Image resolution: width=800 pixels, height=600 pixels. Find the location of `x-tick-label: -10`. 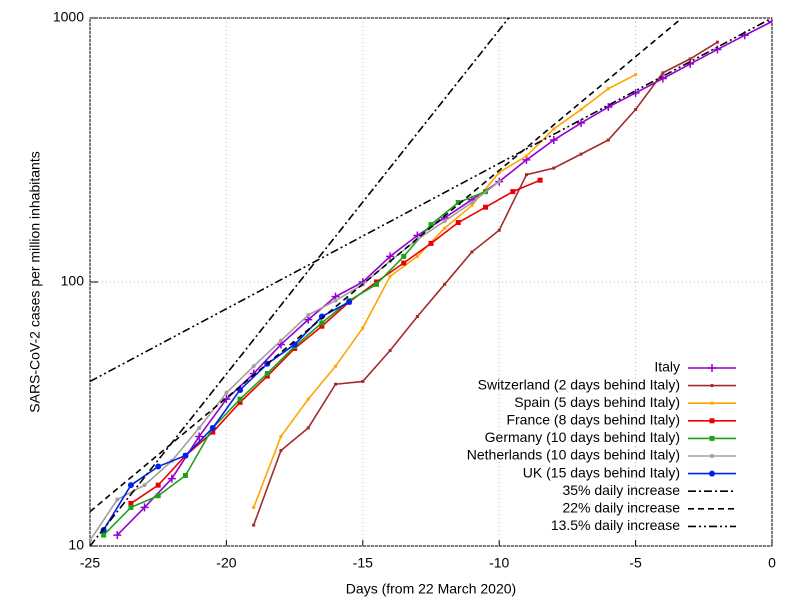

x-tick-label: -10 is located at coordinates (499, 563).